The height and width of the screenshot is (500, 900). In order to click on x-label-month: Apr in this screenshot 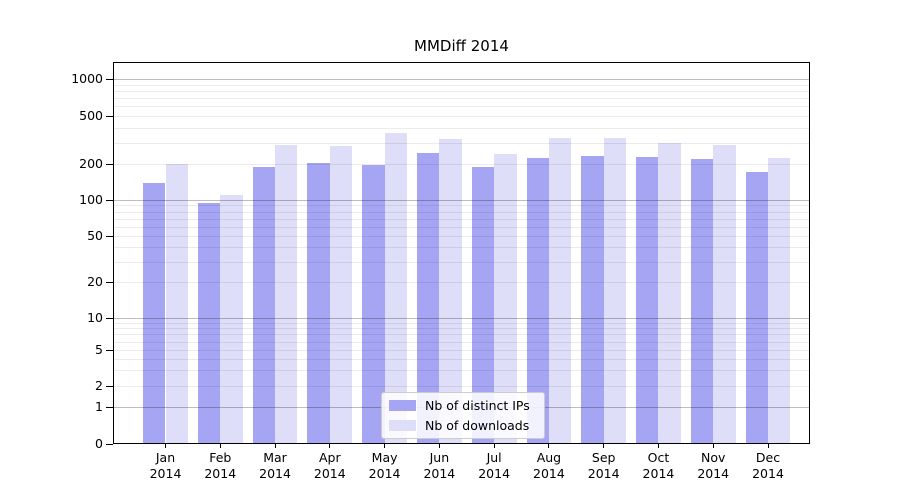, I will do `click(330, 457)`.